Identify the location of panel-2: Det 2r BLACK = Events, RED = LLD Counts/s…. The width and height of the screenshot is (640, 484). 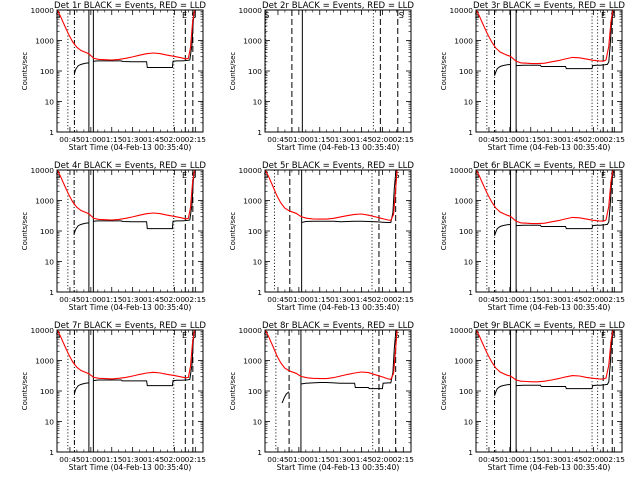
(321, 76).